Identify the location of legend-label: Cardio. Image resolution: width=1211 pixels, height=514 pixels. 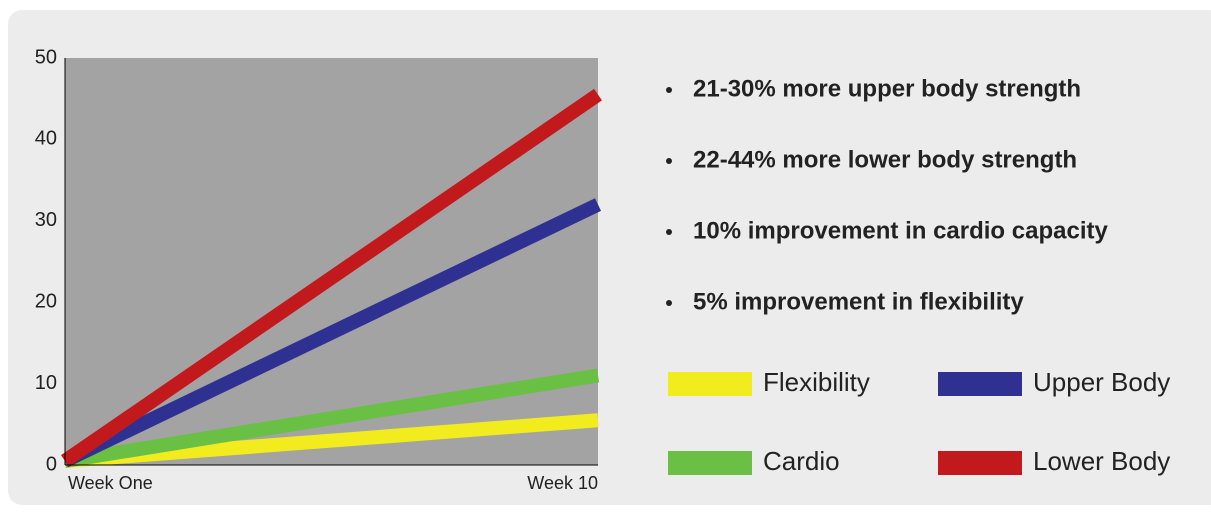
(801, 461).